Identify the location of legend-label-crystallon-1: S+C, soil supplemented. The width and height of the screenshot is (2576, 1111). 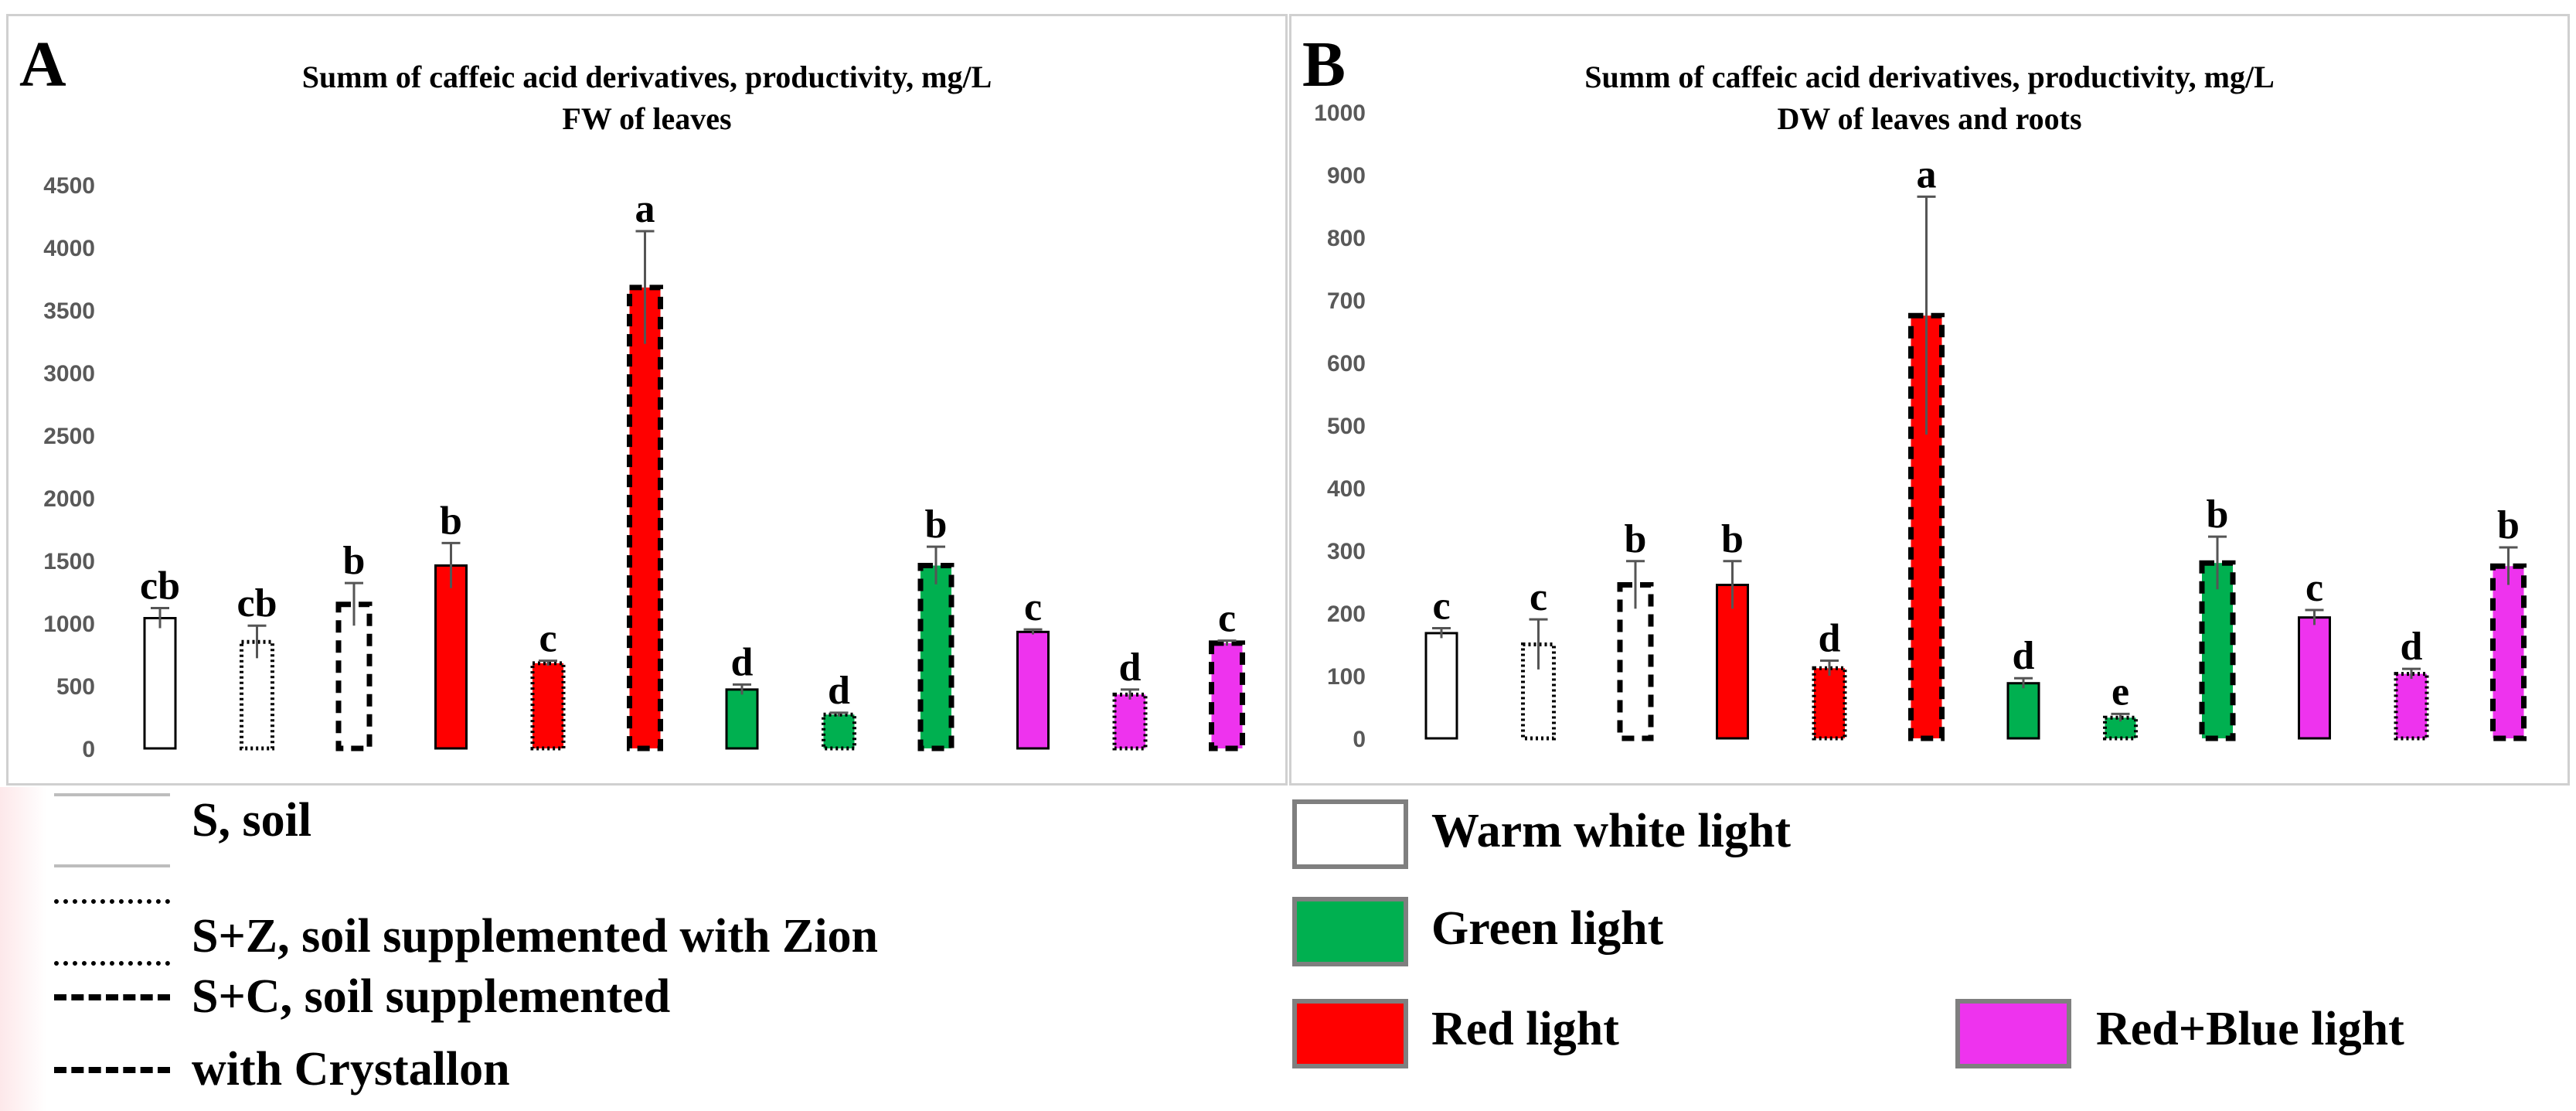
(431, 996).